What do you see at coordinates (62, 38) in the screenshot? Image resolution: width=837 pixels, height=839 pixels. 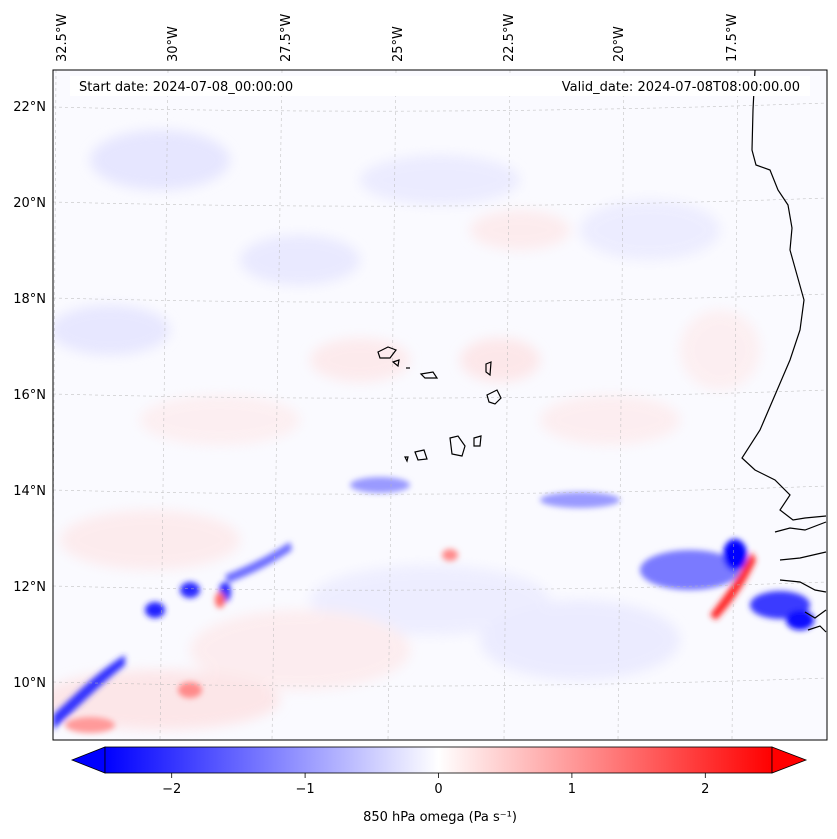 I see `lon-label-32-5w: 32.5°W` at bounding box center [62, 38].